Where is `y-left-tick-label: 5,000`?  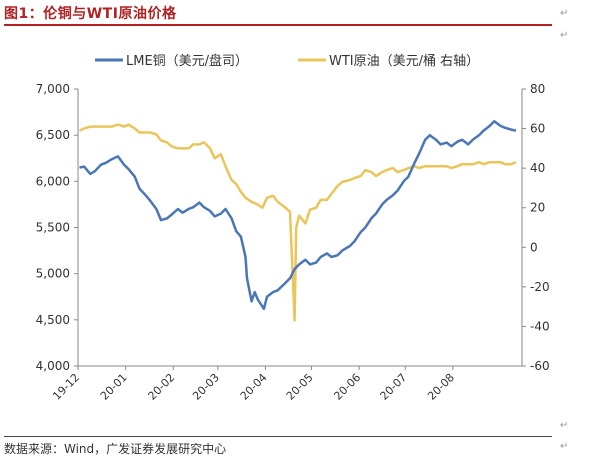
y-left-tick-label: 5,000 is located at coordinates (53, 274).